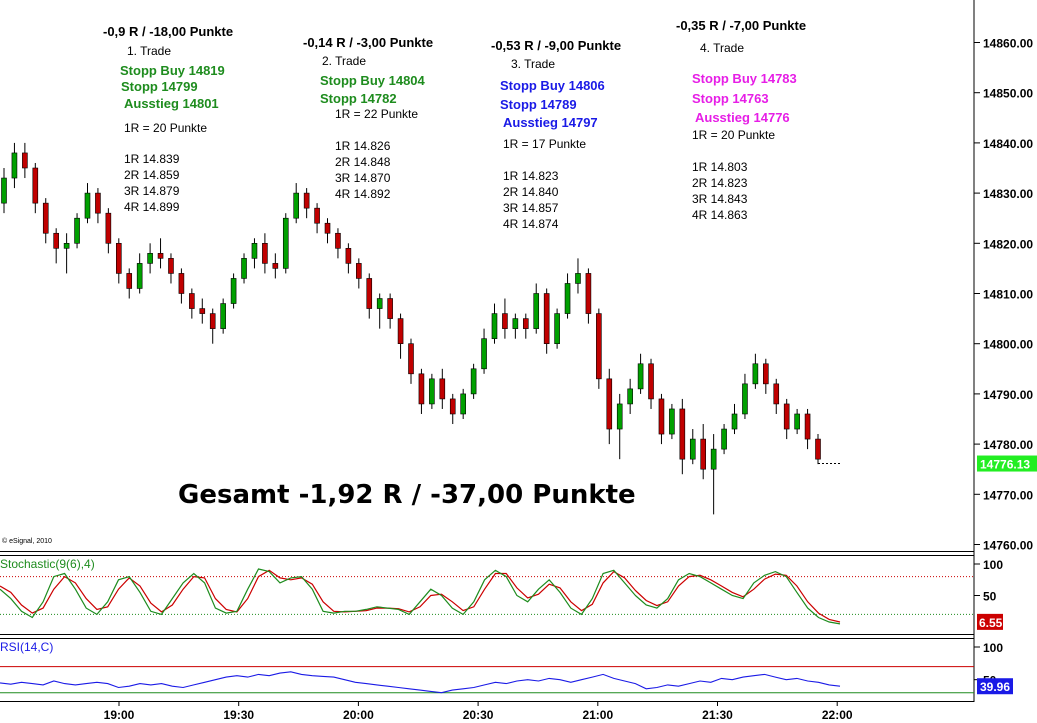 The image size is (1037, 723). What do you see at coordinates (1008, 94) in the screenshot?
I see `price-tick-label: 14850.00` at bounding box center [1008, 94].